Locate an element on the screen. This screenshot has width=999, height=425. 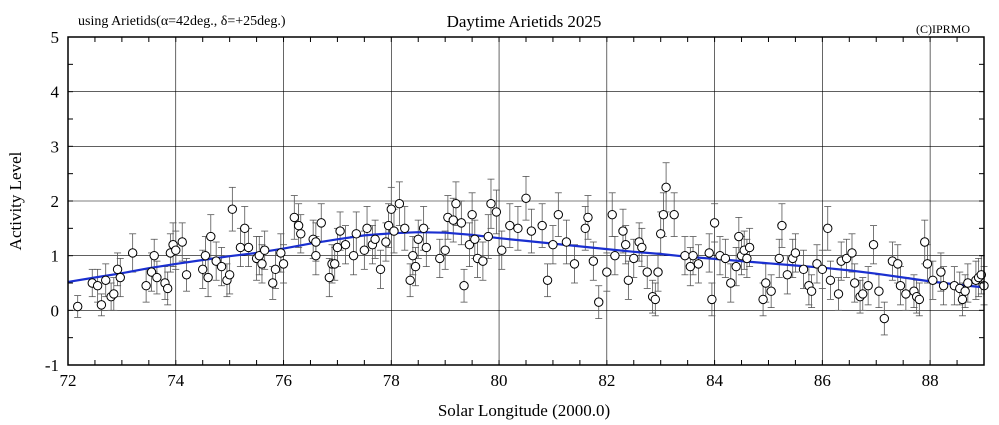
x-tick-label: 72 is located at coordinates (68, 380).